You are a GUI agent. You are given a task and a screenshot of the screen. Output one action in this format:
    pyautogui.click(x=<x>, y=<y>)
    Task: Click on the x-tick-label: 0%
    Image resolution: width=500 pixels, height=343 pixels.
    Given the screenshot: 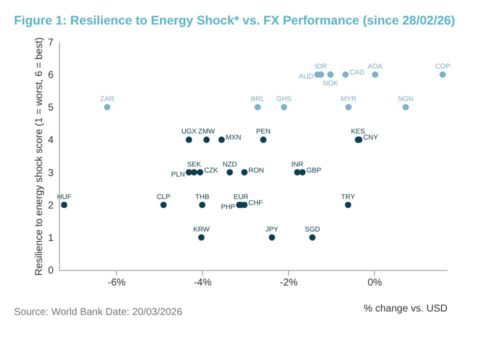 What is the action you would take?
    pyautogui.click(x=375, y=283)
    